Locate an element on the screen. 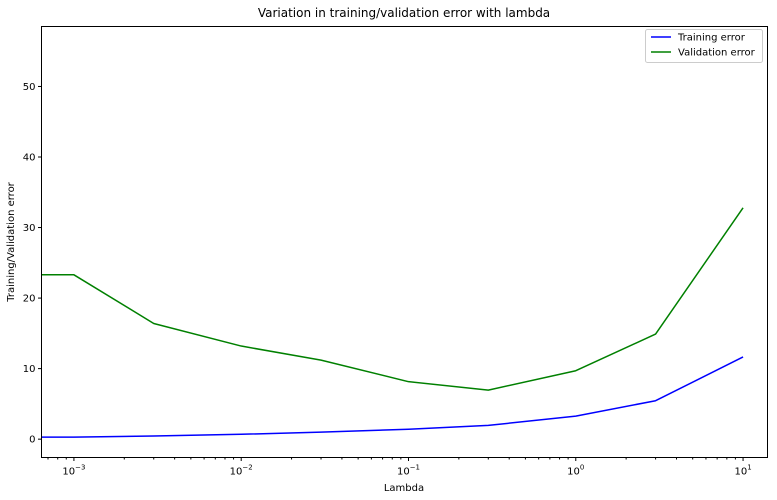  y-axis: 0 10 20 30 40 50 is located at coordinates (32, 264).